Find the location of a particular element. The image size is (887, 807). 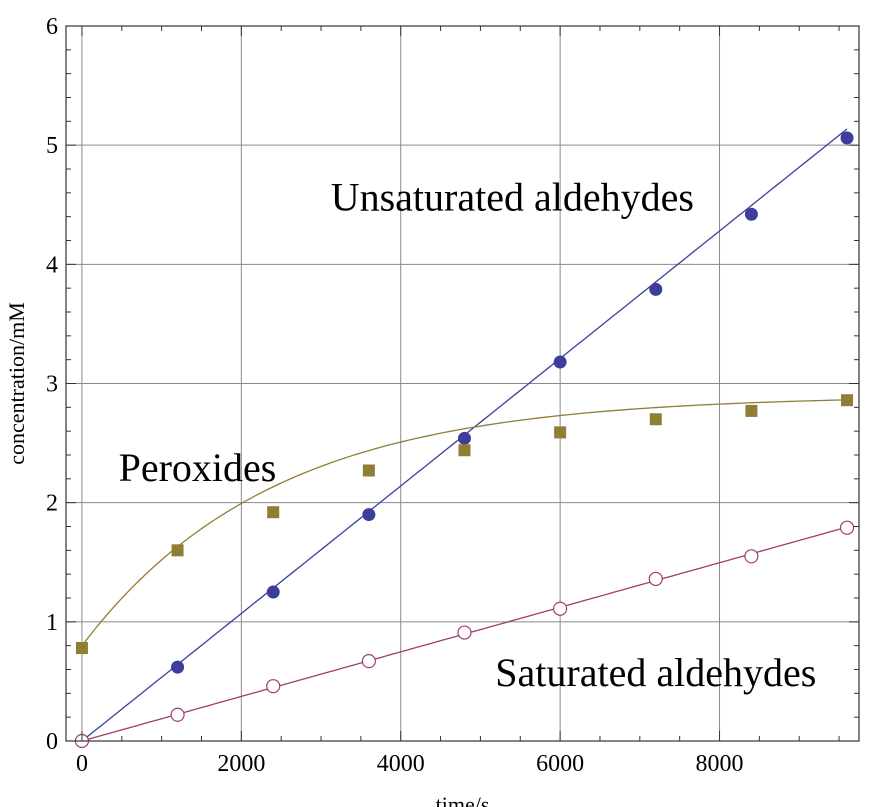

y-tick-label: 1 is located at coordinates (52, 623).